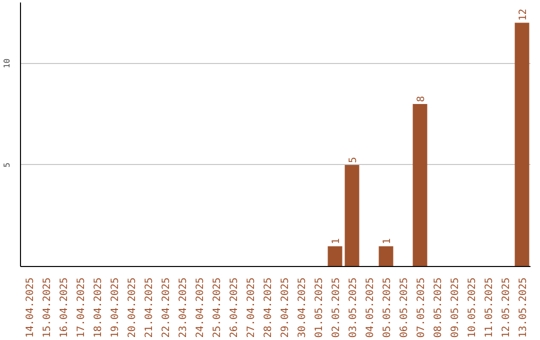 Image resolution: width=540 pixels, height=340 pixels. Describe the element at coordinates (302, 307) in the screenshot. I see `x-tick-label: 30.04.2025` at that location.